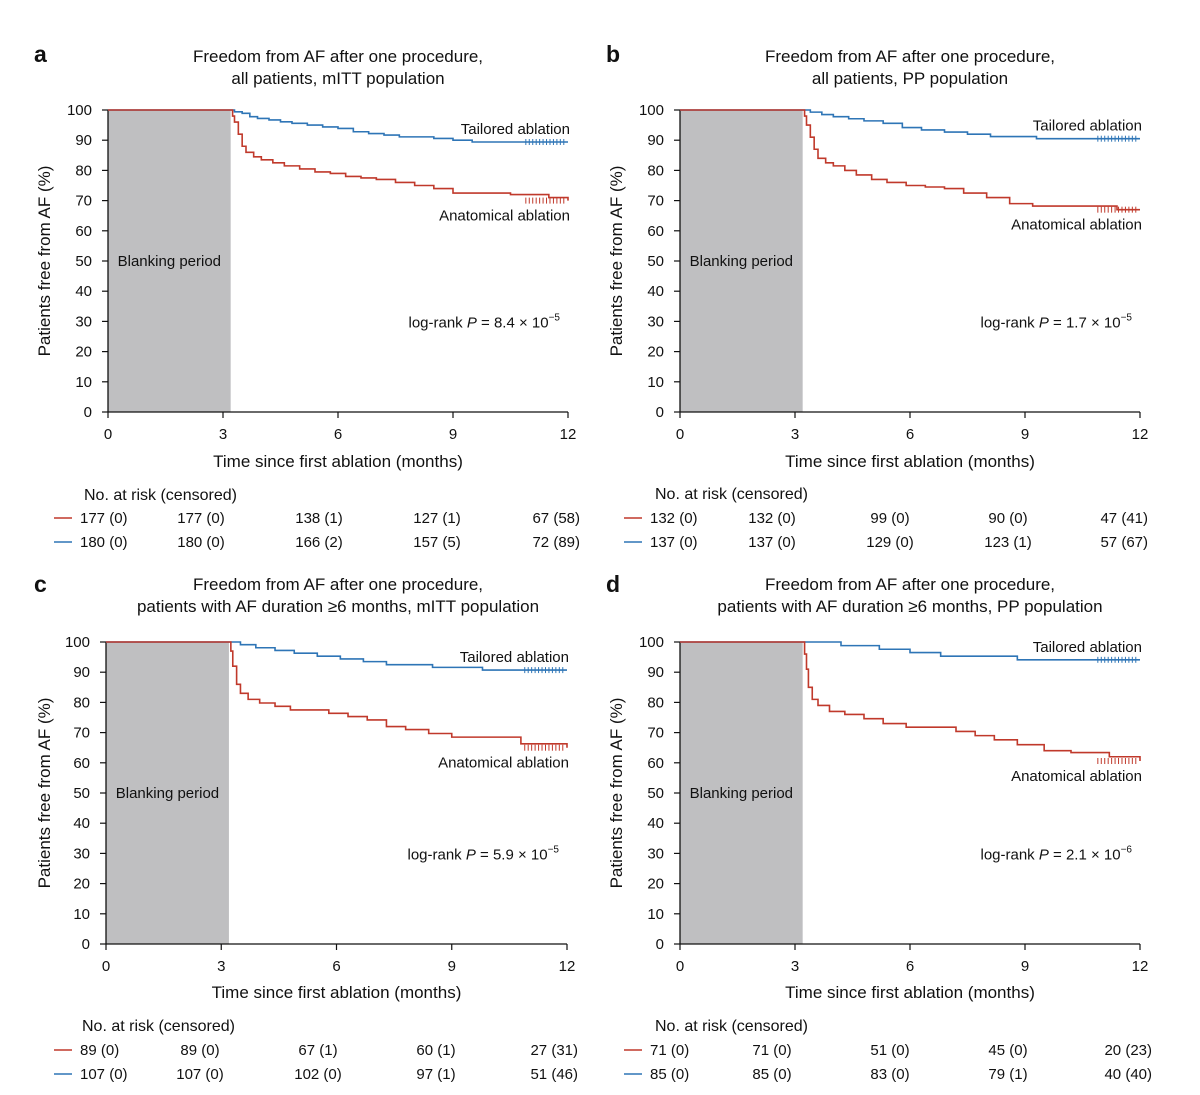  Describe the element at coordinates (1007, 518) in the screenshot. I see `risk-cell: 90 (0)` at that location.